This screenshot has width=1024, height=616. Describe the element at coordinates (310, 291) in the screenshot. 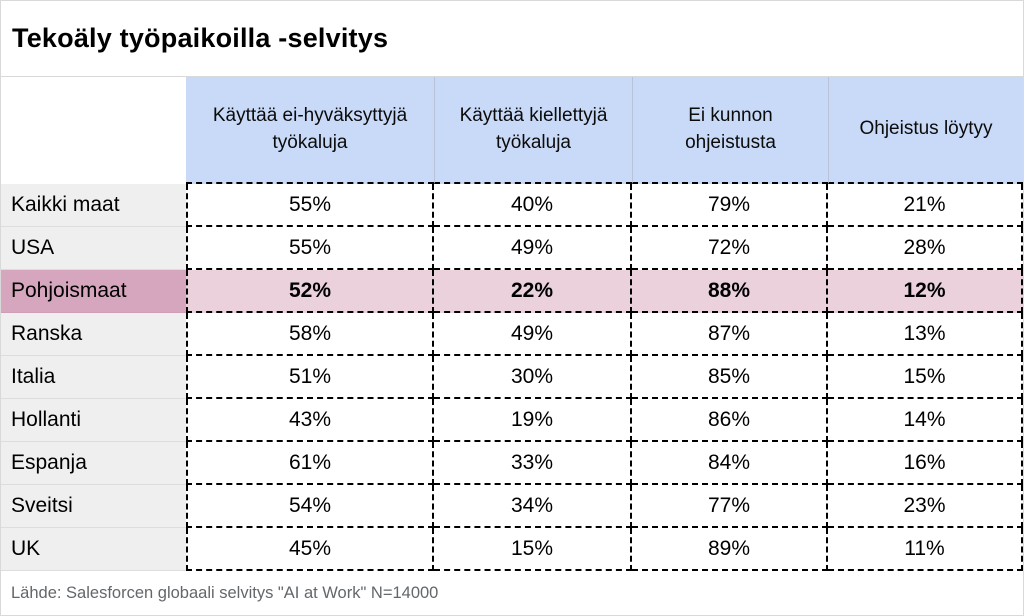

I see `table-cell-highlighted: 52%` at that location.